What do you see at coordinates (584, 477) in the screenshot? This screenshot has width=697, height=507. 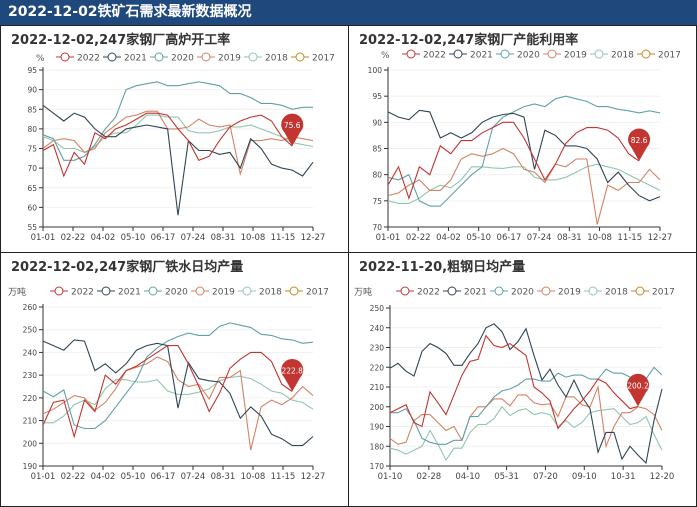 I see `x-tick-label: 09-10` at bounding box center [584, 477].